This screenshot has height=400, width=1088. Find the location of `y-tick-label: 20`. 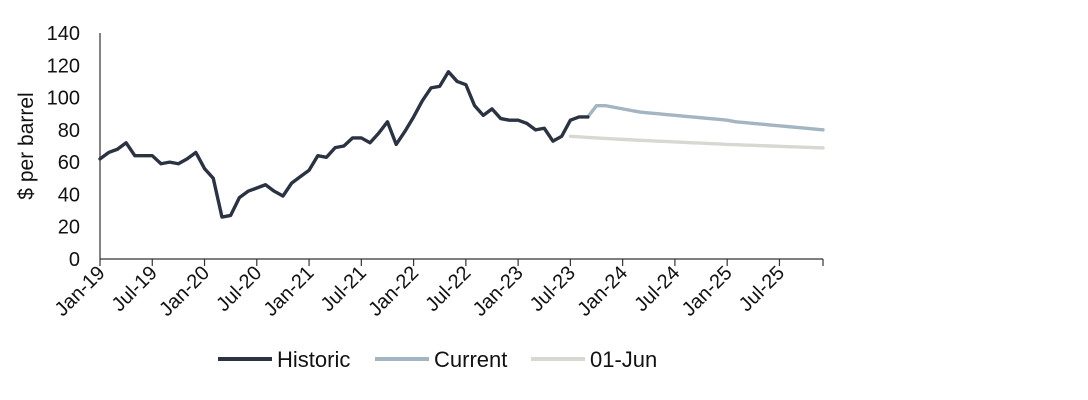

y-tick-label: 20 is located at coordinates (69, 228).